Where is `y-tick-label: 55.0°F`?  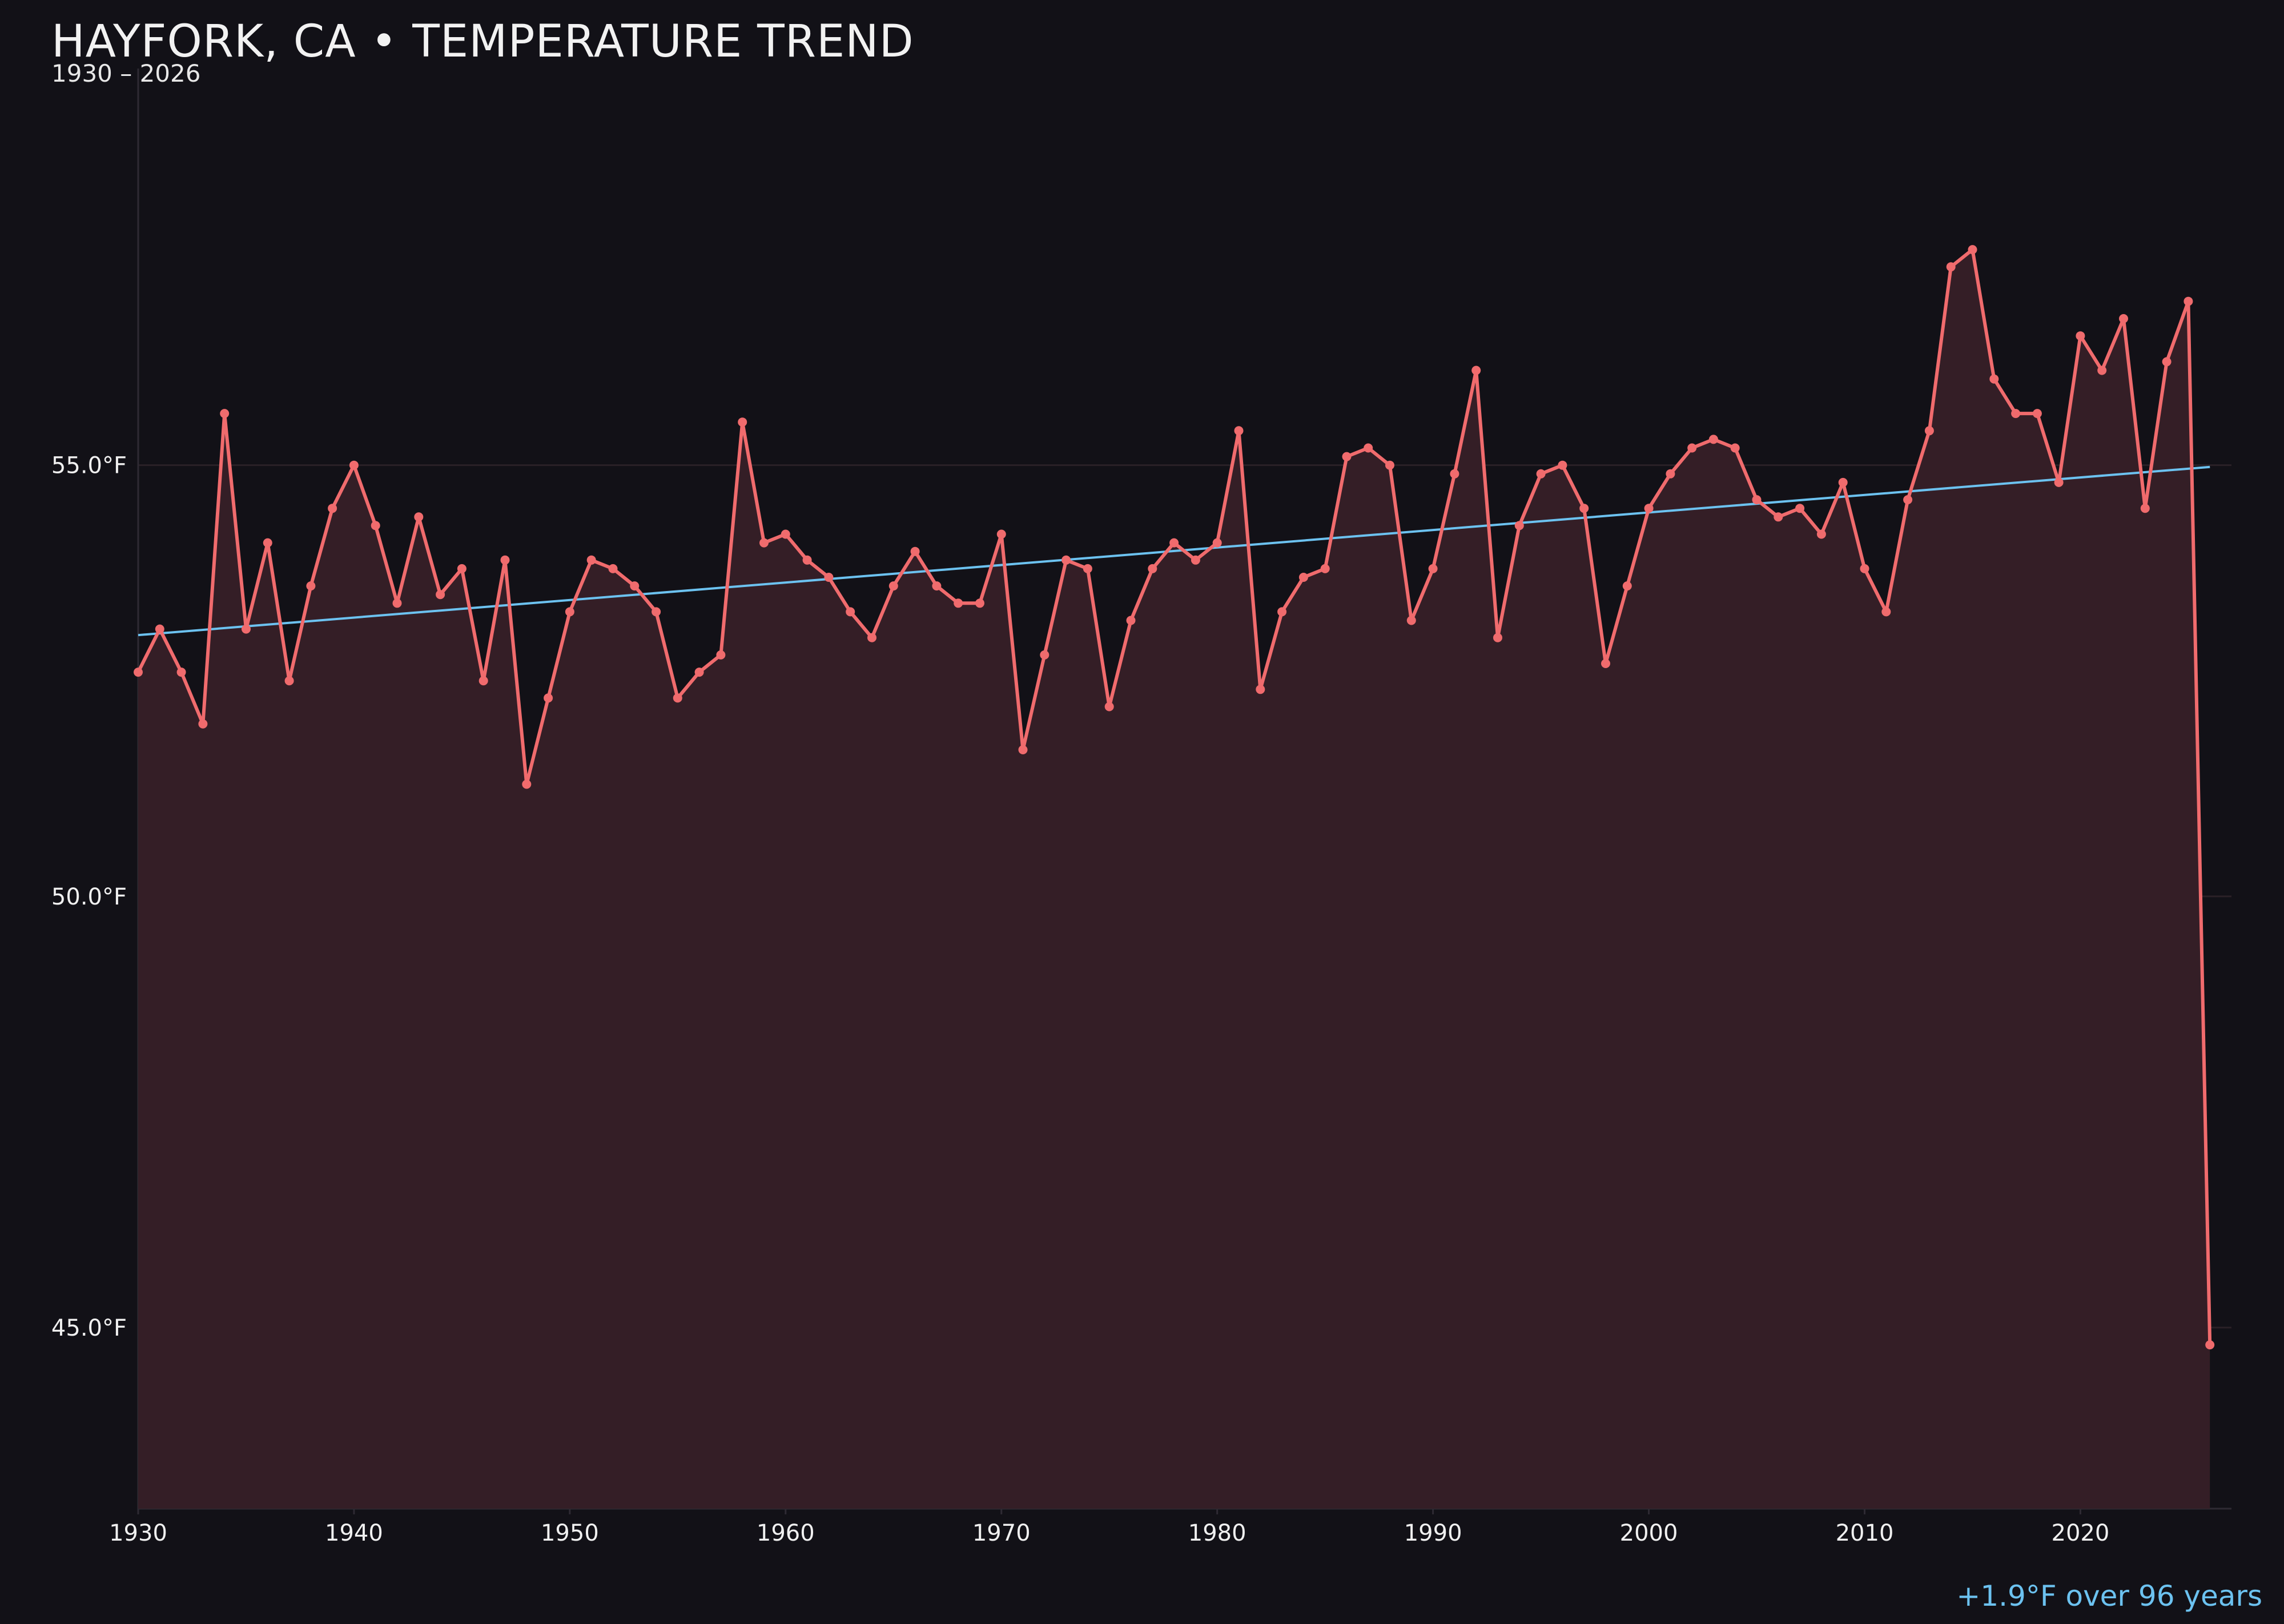 y-tick-label: 55.0°F is located at coordinates (89, 466).